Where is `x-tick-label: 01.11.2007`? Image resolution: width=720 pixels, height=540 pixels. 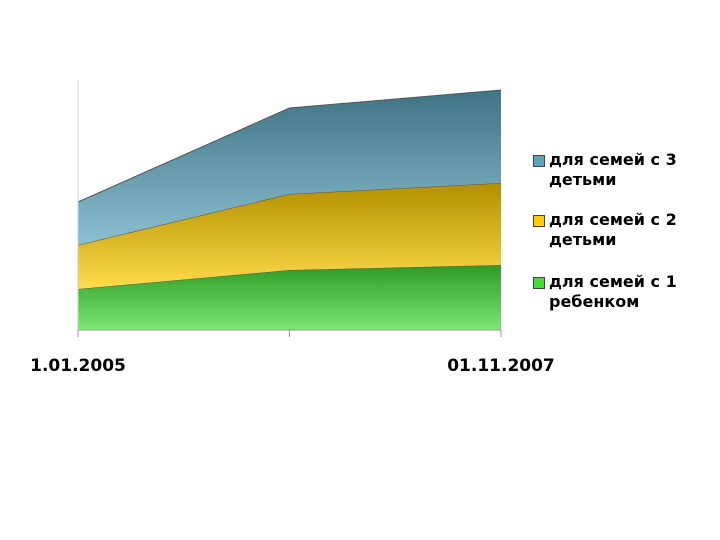
x-tick-label: 01.11.2007 is located at coordinates (501, 366).